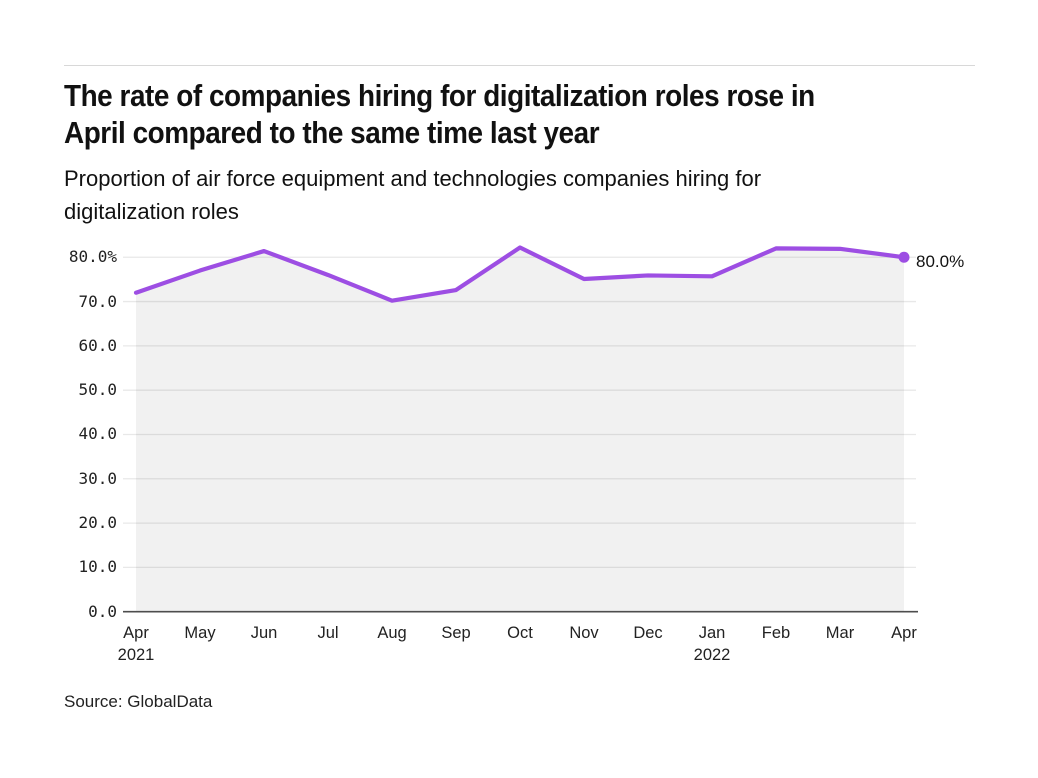  Describe the element at coordinates (940, 262) in the screenshot. I see `end-value-label: 80.0%` at that location.